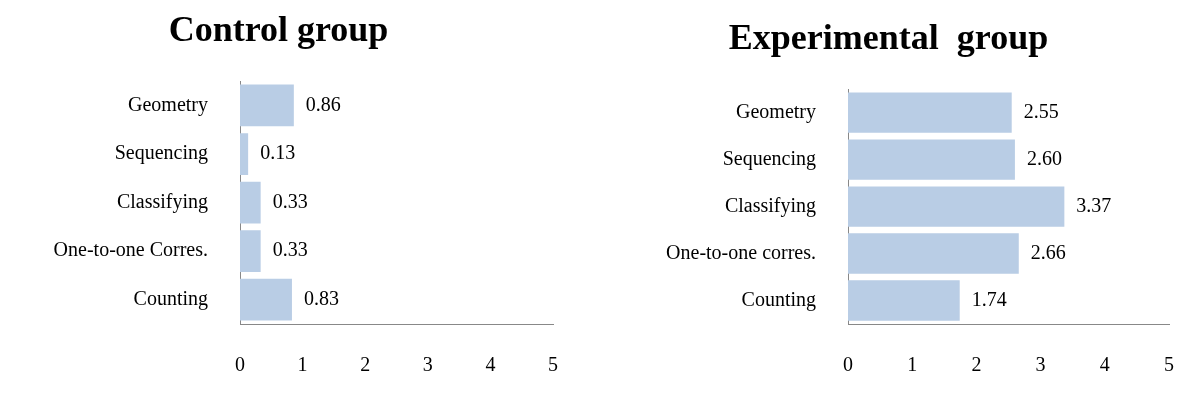 This screenshot has height=406, width=1196. I want to click on y-tick-label: One-to-one corres., so click(741, 251).